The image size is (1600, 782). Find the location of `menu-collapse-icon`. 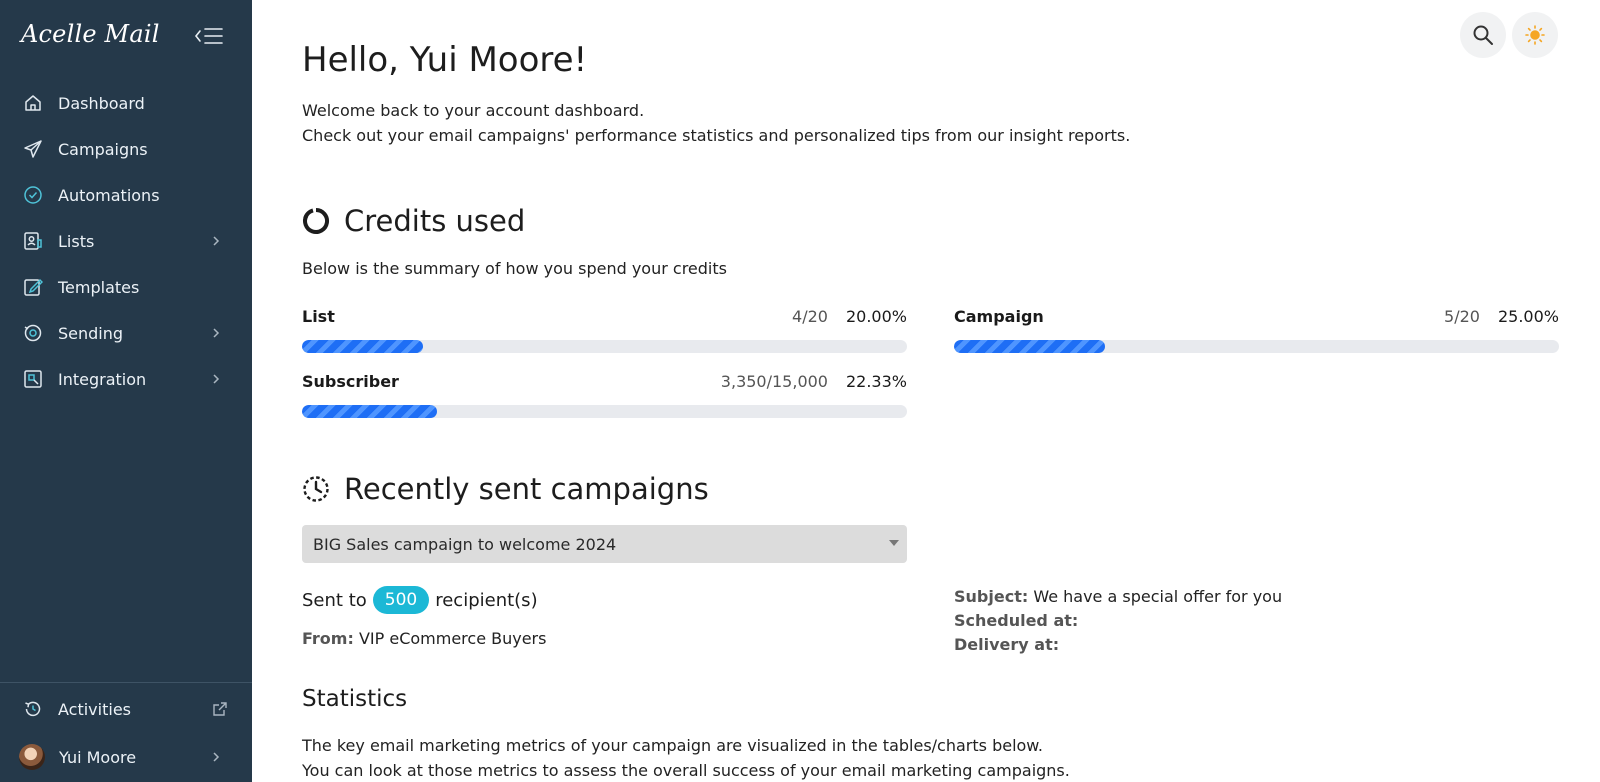

menu-collapse-icon is located at coordinates (208, 36).